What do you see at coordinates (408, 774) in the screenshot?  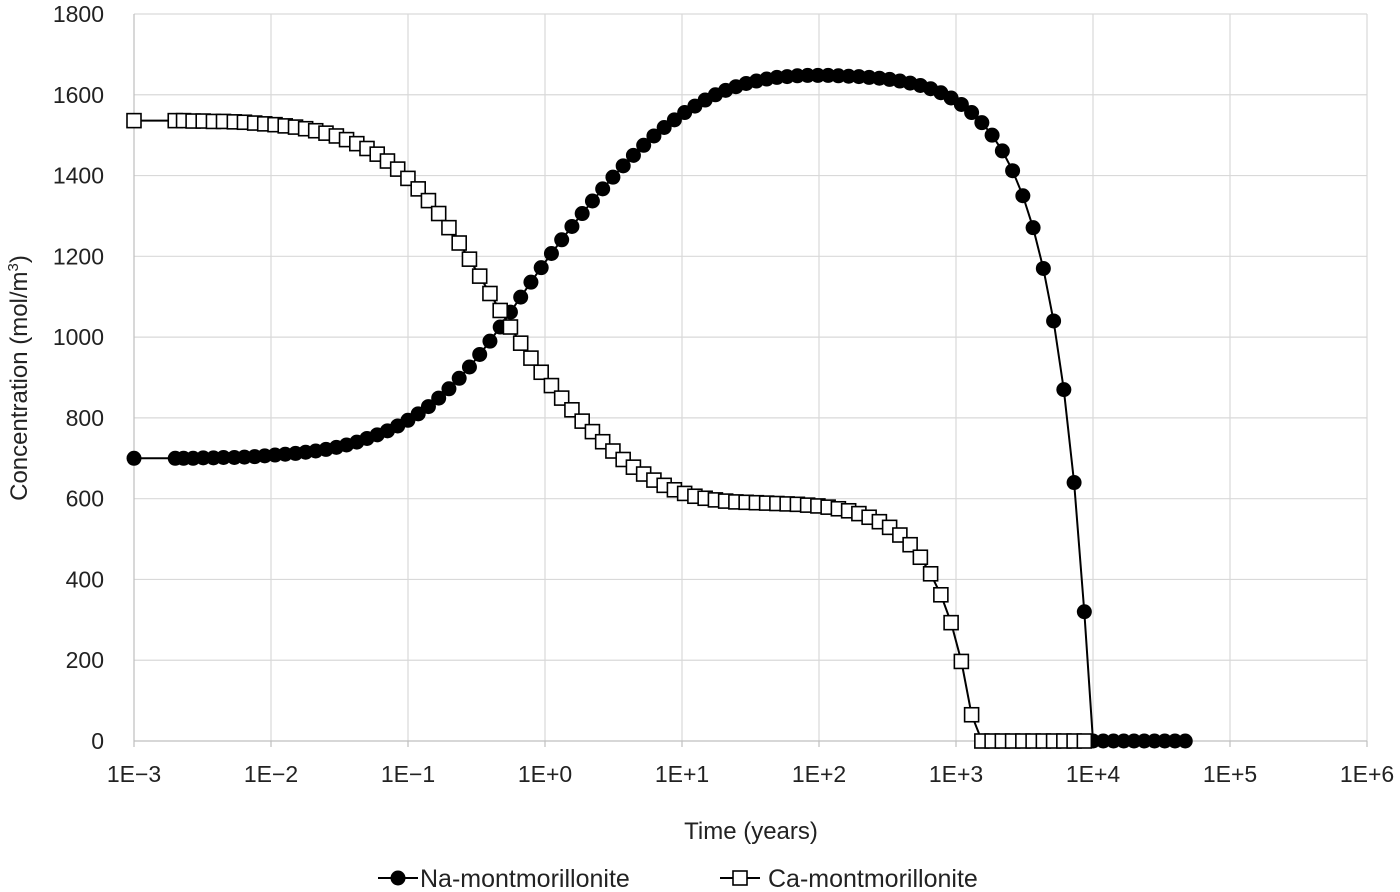 I see `x-tick-label: 1E−1` at bounding box center [408, 774].